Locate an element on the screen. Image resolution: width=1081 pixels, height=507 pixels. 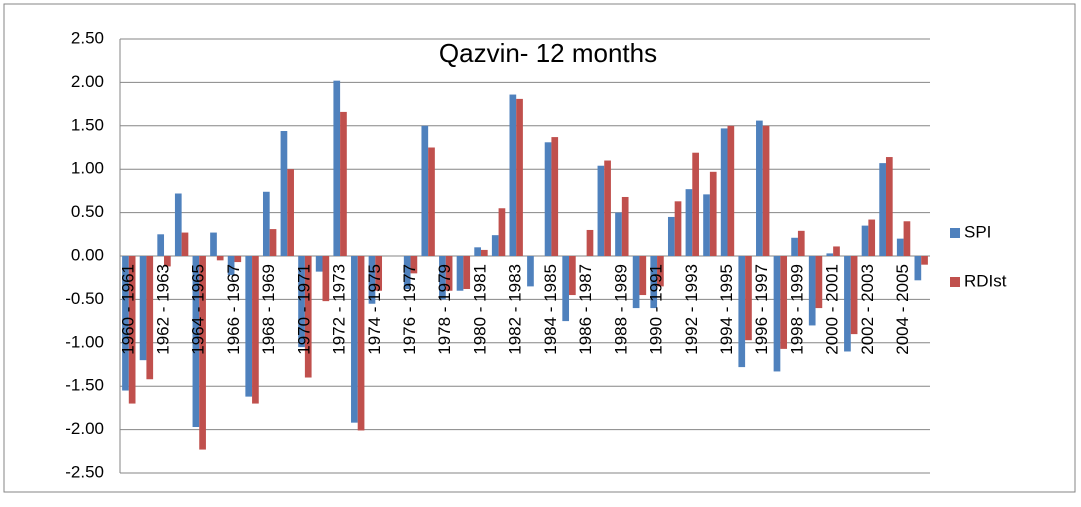
x-tick-label: 1980 - 1981 is located at coordinates (479, 309).